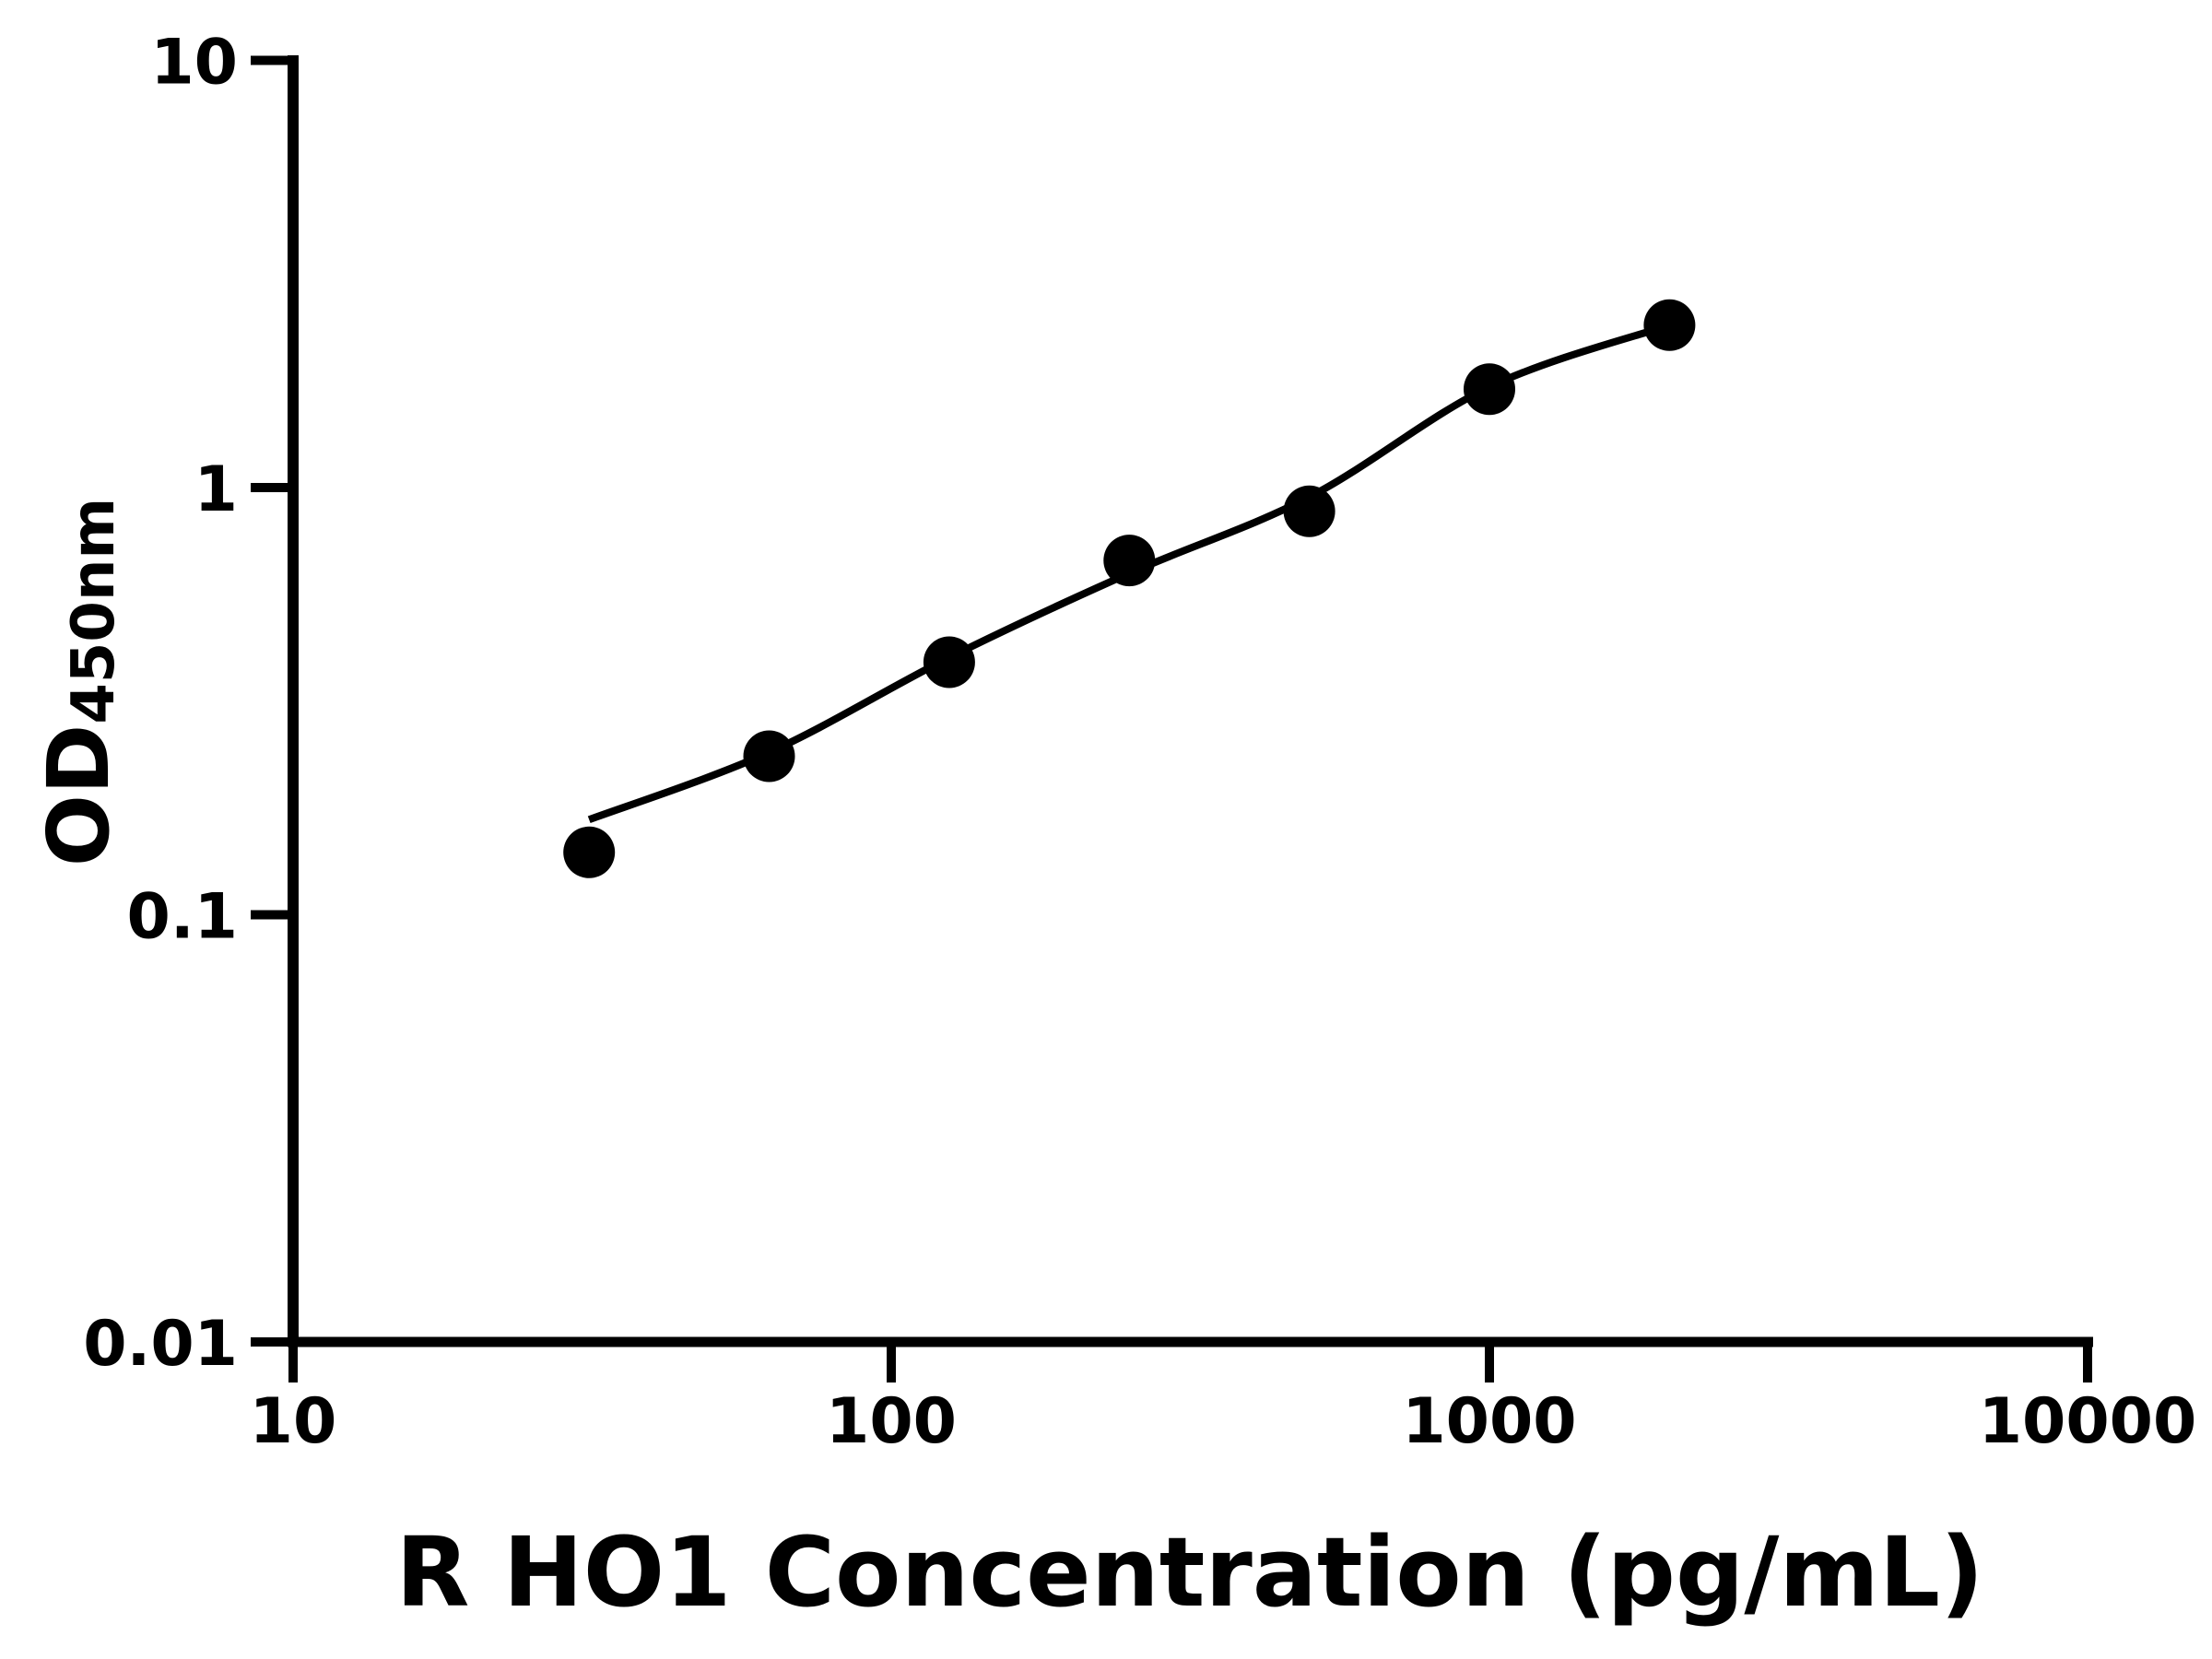  I want to click on y-axis-title: OD450nm, so click(78, 682).